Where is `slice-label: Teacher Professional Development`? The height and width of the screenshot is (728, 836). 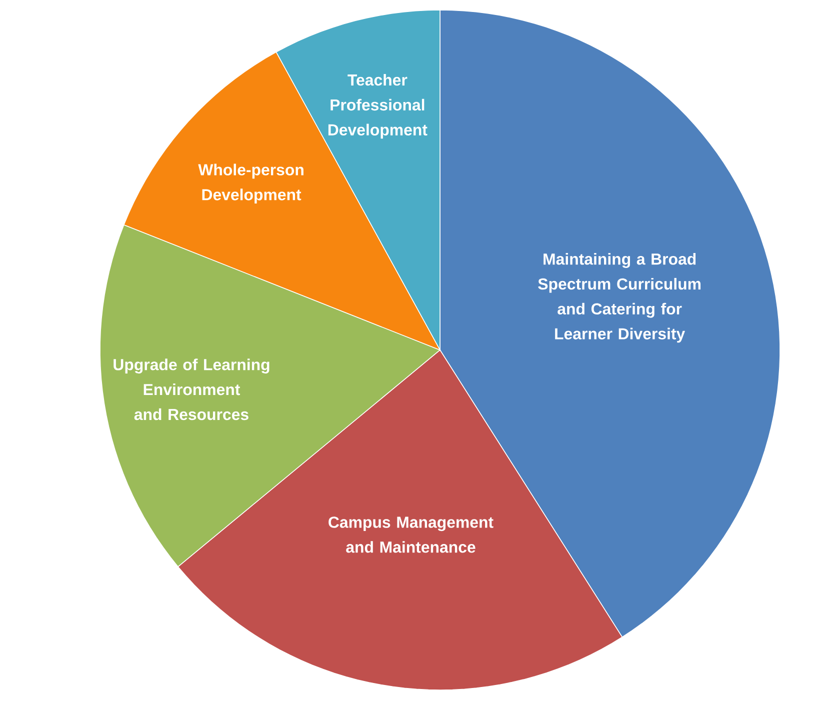 slice-label: Teacher Professional Development is located at coordinates (378, 106).